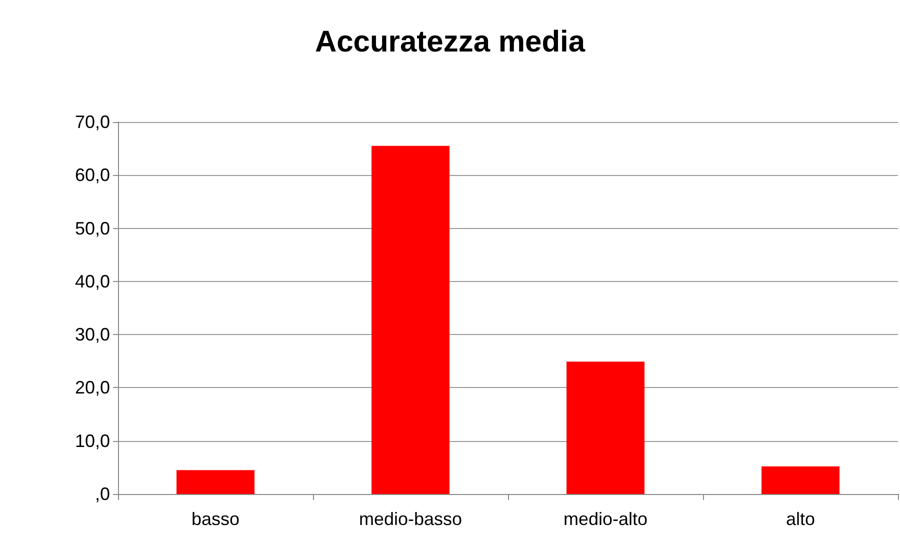 Image resolution: width=900 pixels, height=541 pixels. I want to click on y-tick-label: 60,0, so click(92, 175).